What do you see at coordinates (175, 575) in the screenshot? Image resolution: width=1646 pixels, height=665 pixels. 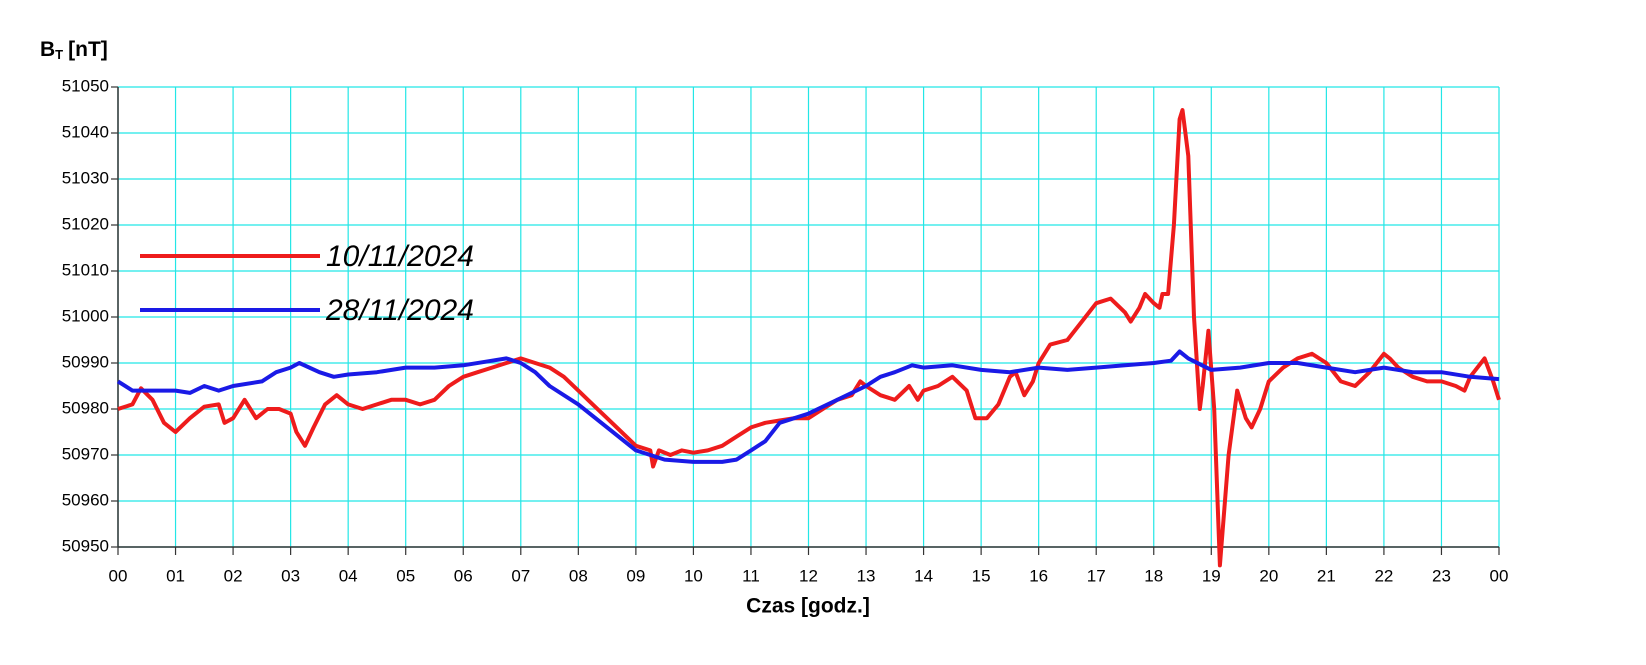 I see `x-tick-label: 01` at bounding box center [175, 575].